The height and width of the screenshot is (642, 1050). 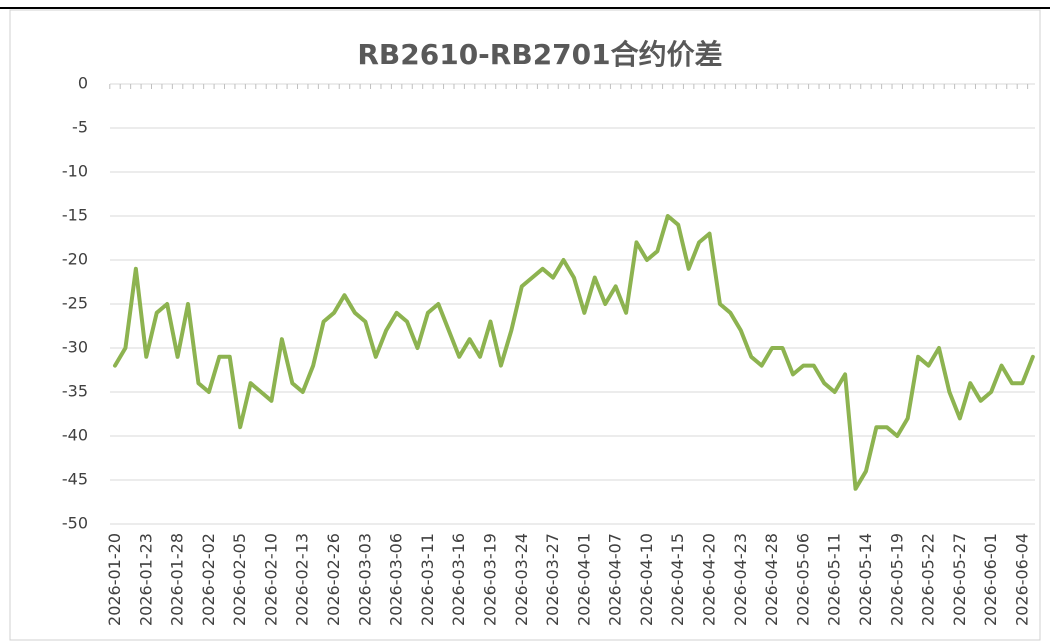 What do you see at coordinates (458, 579) in the screenshot?
I see `x-tick-label: 2026-03-16` at bounding box center [458, 579].